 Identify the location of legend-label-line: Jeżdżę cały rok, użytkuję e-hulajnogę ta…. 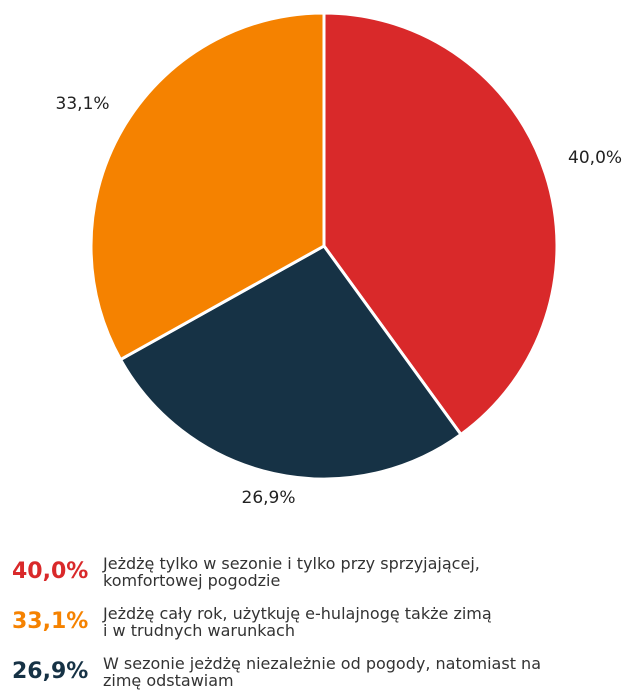
(297, 613).